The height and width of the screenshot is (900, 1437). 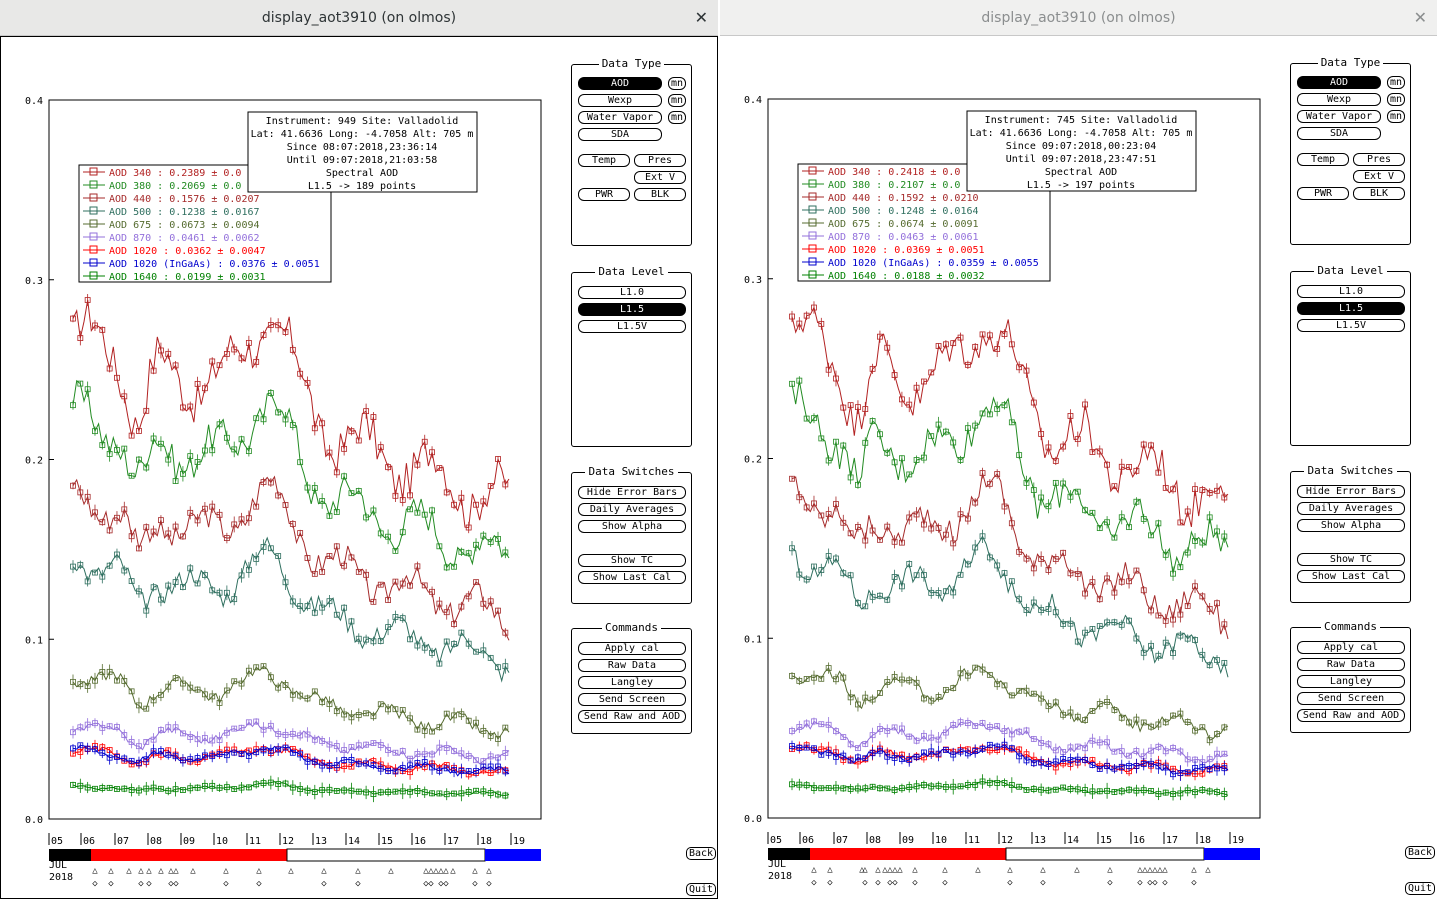 What do you see at coordinates (1009, 759) in the screenshot?
I see `series-aod-1020-ingaas-` at bounding box center [1009, 759].